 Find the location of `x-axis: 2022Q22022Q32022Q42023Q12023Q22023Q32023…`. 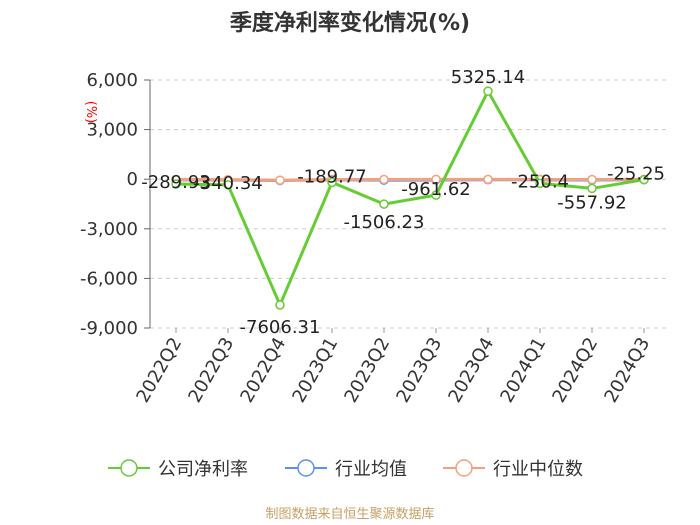

x-axis: 2022Q22022Q32022Q42023Q12023Q22023Q32023… is located at coordinates (393, 367).